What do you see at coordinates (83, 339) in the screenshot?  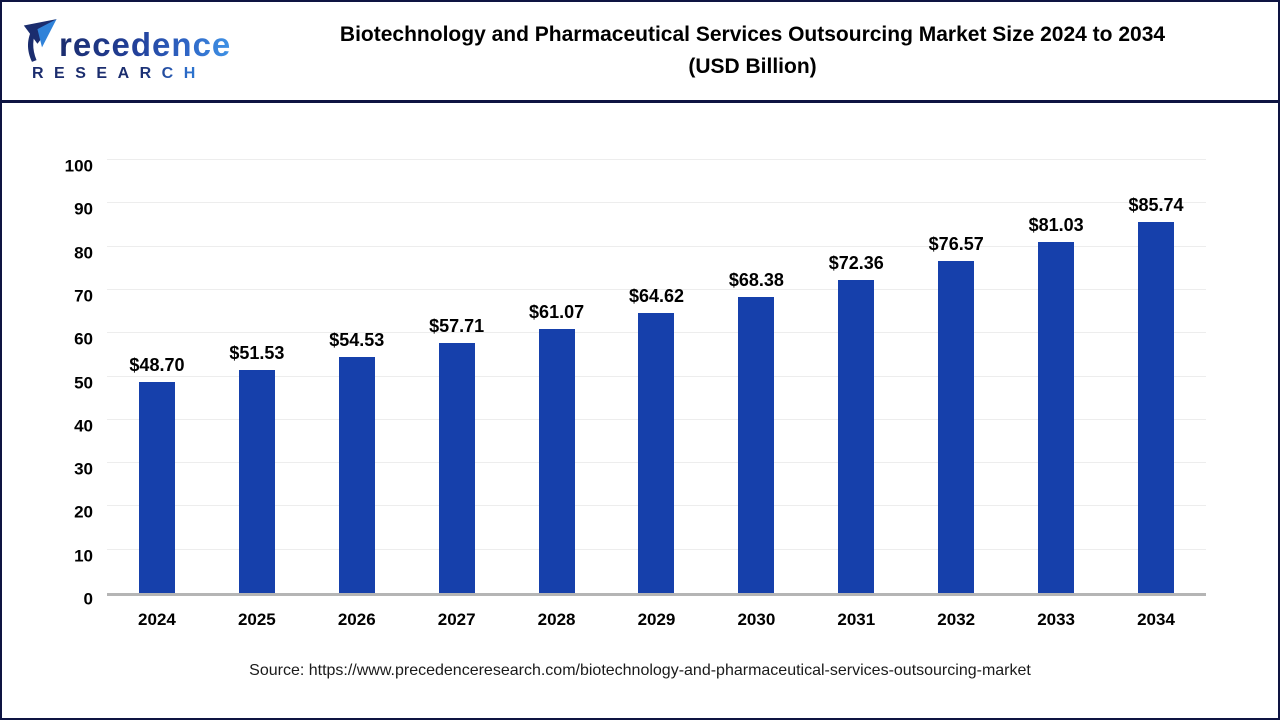 I see `y-tick-label-60: 60` at bounding box center [83, 339].